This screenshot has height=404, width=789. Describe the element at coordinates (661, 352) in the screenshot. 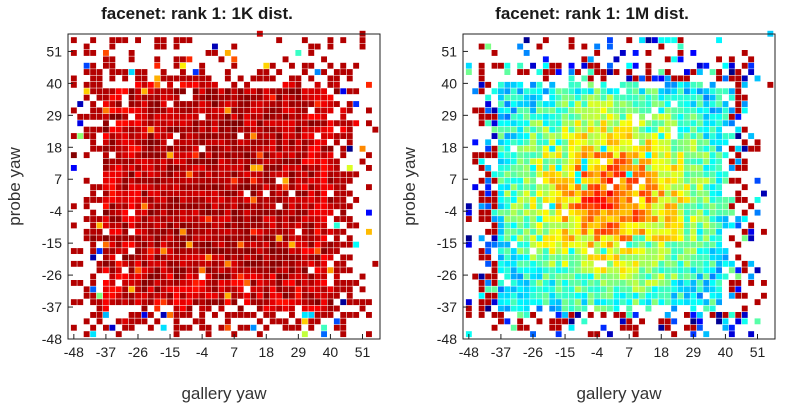

I see `x-tick-label: 18` at that location.